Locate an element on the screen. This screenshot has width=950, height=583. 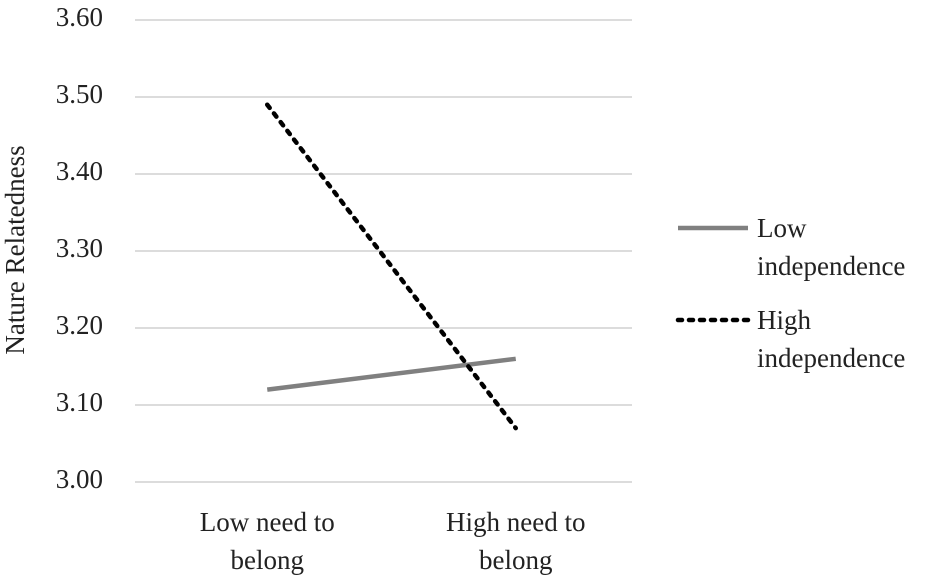
legend-label: High independence is located at coordinates (831, 339).